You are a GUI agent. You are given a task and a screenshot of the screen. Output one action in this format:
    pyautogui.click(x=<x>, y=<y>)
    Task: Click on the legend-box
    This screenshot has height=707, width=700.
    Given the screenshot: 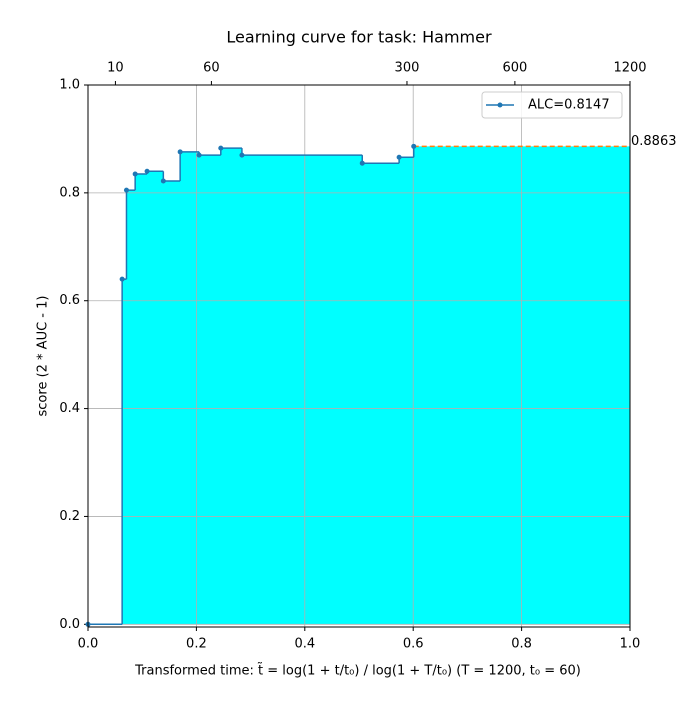 What is the action you would take?
    pyautogui.click(x=552, y=105)
    